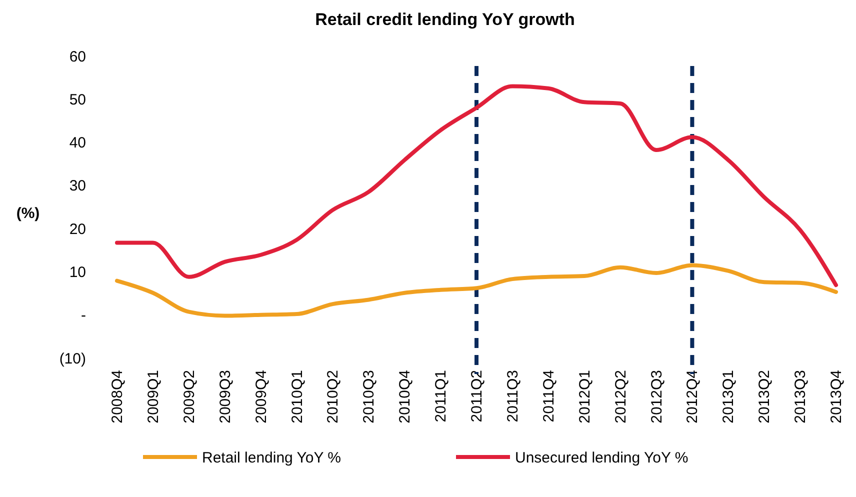 This screenshot has height=497, width=856. Describe the element at coordinates (77, 57) in the screenshot. I see `y-tick-label: 60` at that location.